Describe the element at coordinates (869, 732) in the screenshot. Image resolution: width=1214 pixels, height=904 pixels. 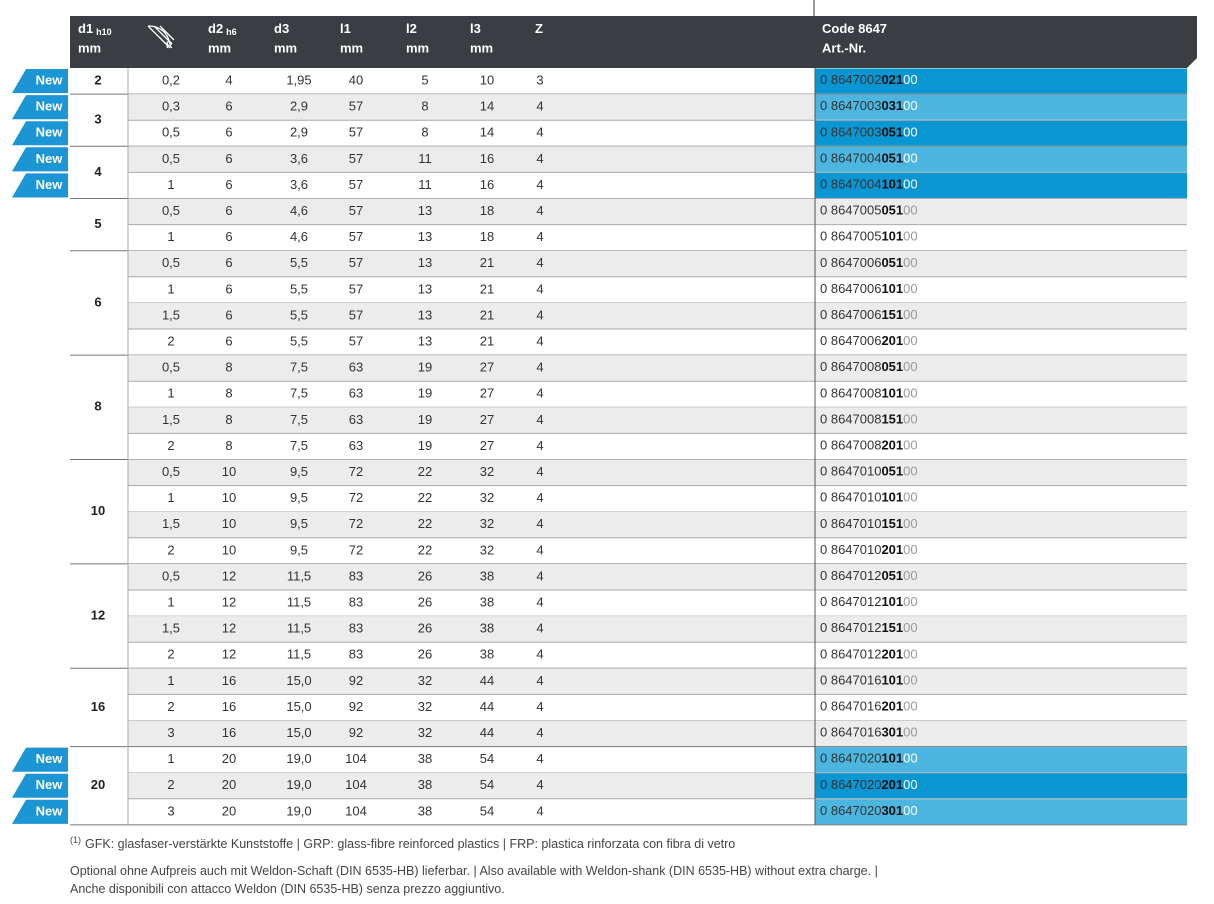
I see `article-number: 0 864701630100` at that location.